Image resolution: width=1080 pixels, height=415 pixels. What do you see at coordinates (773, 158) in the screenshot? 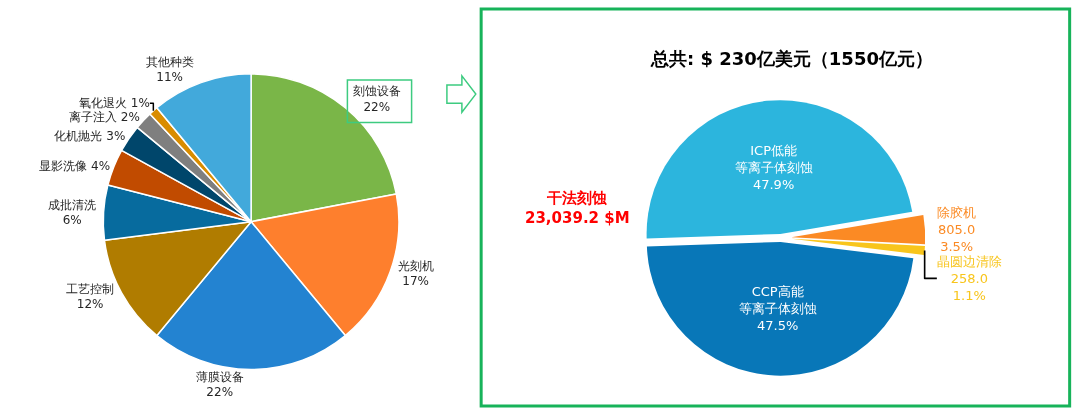
I see `slice-label: ICP低能等离子体刻蚀` at bounding box center [773, 158].